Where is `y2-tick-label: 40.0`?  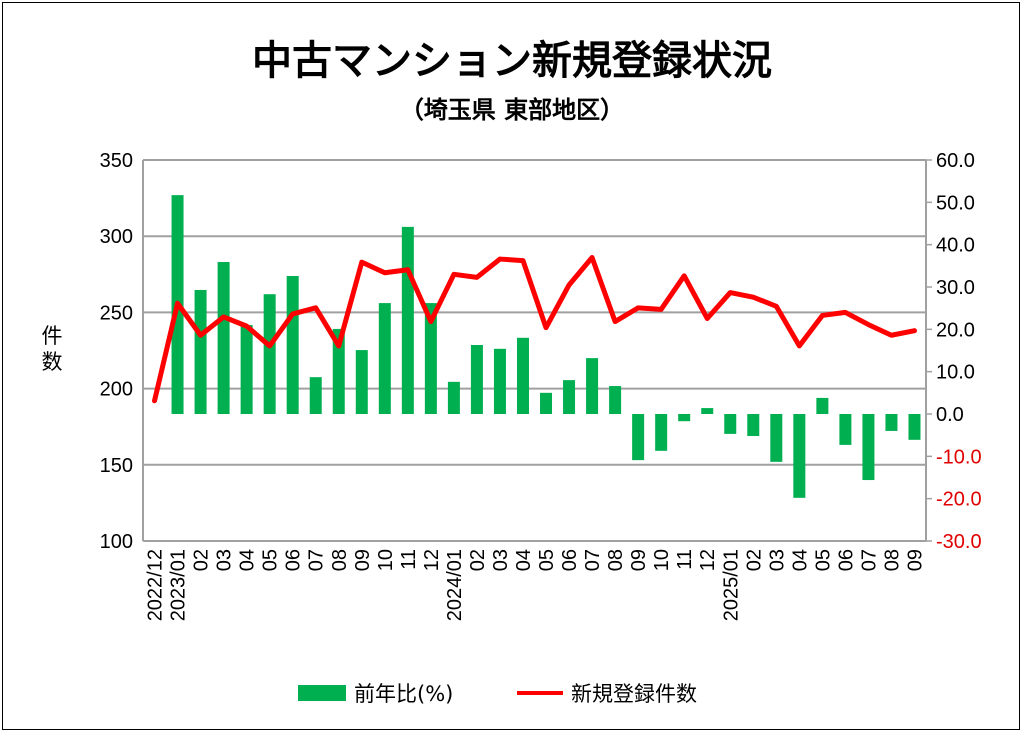
y2-tick-label: 40.0 is located at coordinates (955, 246).